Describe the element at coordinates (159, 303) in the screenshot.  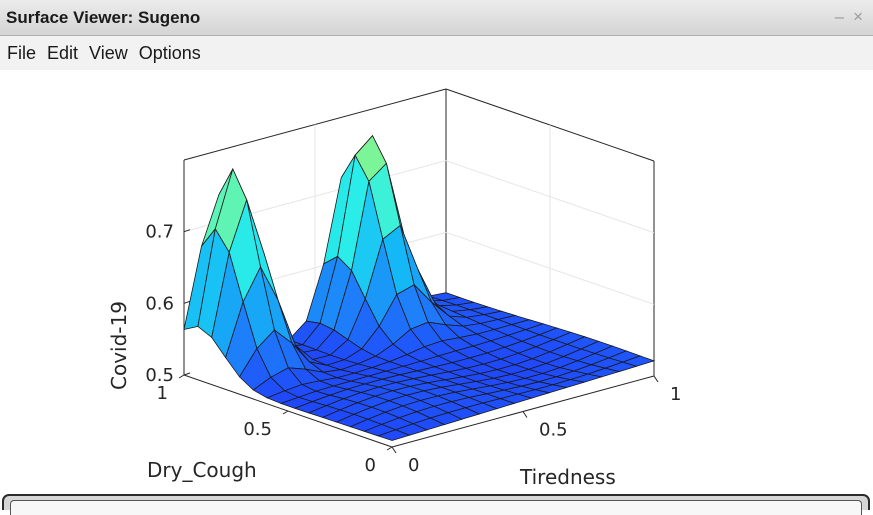
I see `z-tick-label: 0.6` at that location.